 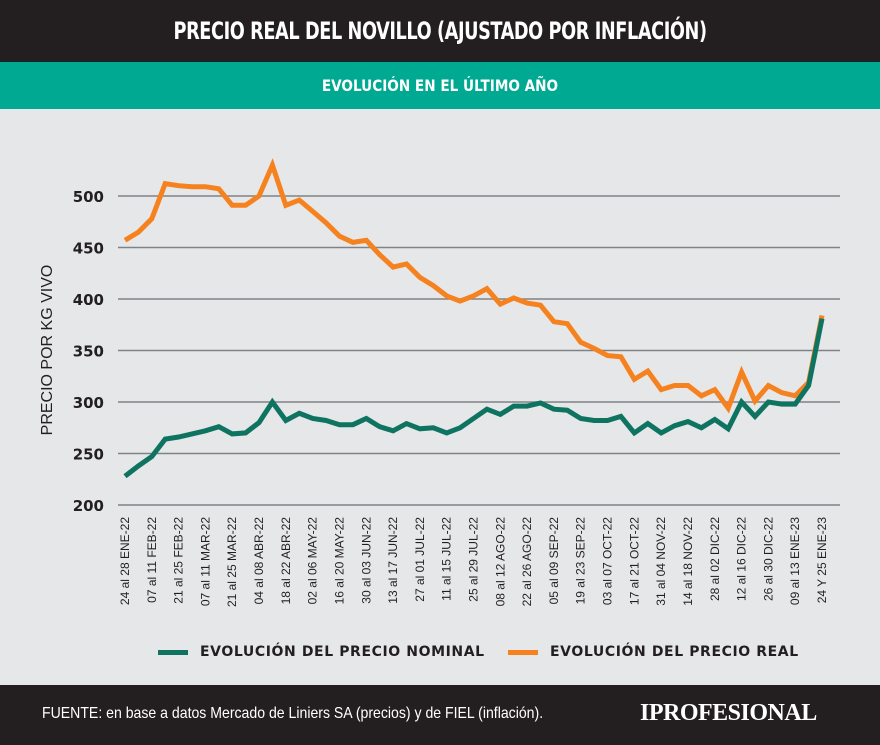 What do you see at coordinates (674, 652) in the screenshot?
I see `legend-label-real: EVOLUCIÓN DEL PRECIO REAL` at bounding box center [674, 652].